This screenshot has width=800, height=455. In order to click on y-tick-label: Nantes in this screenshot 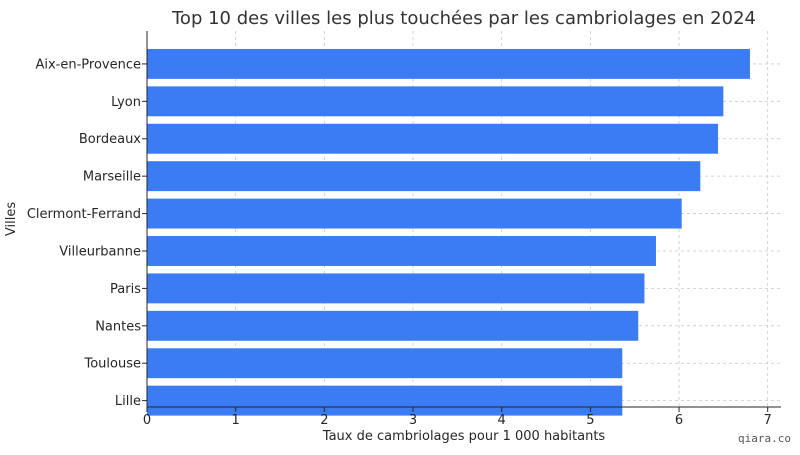, I will do `click(118, 326)`.